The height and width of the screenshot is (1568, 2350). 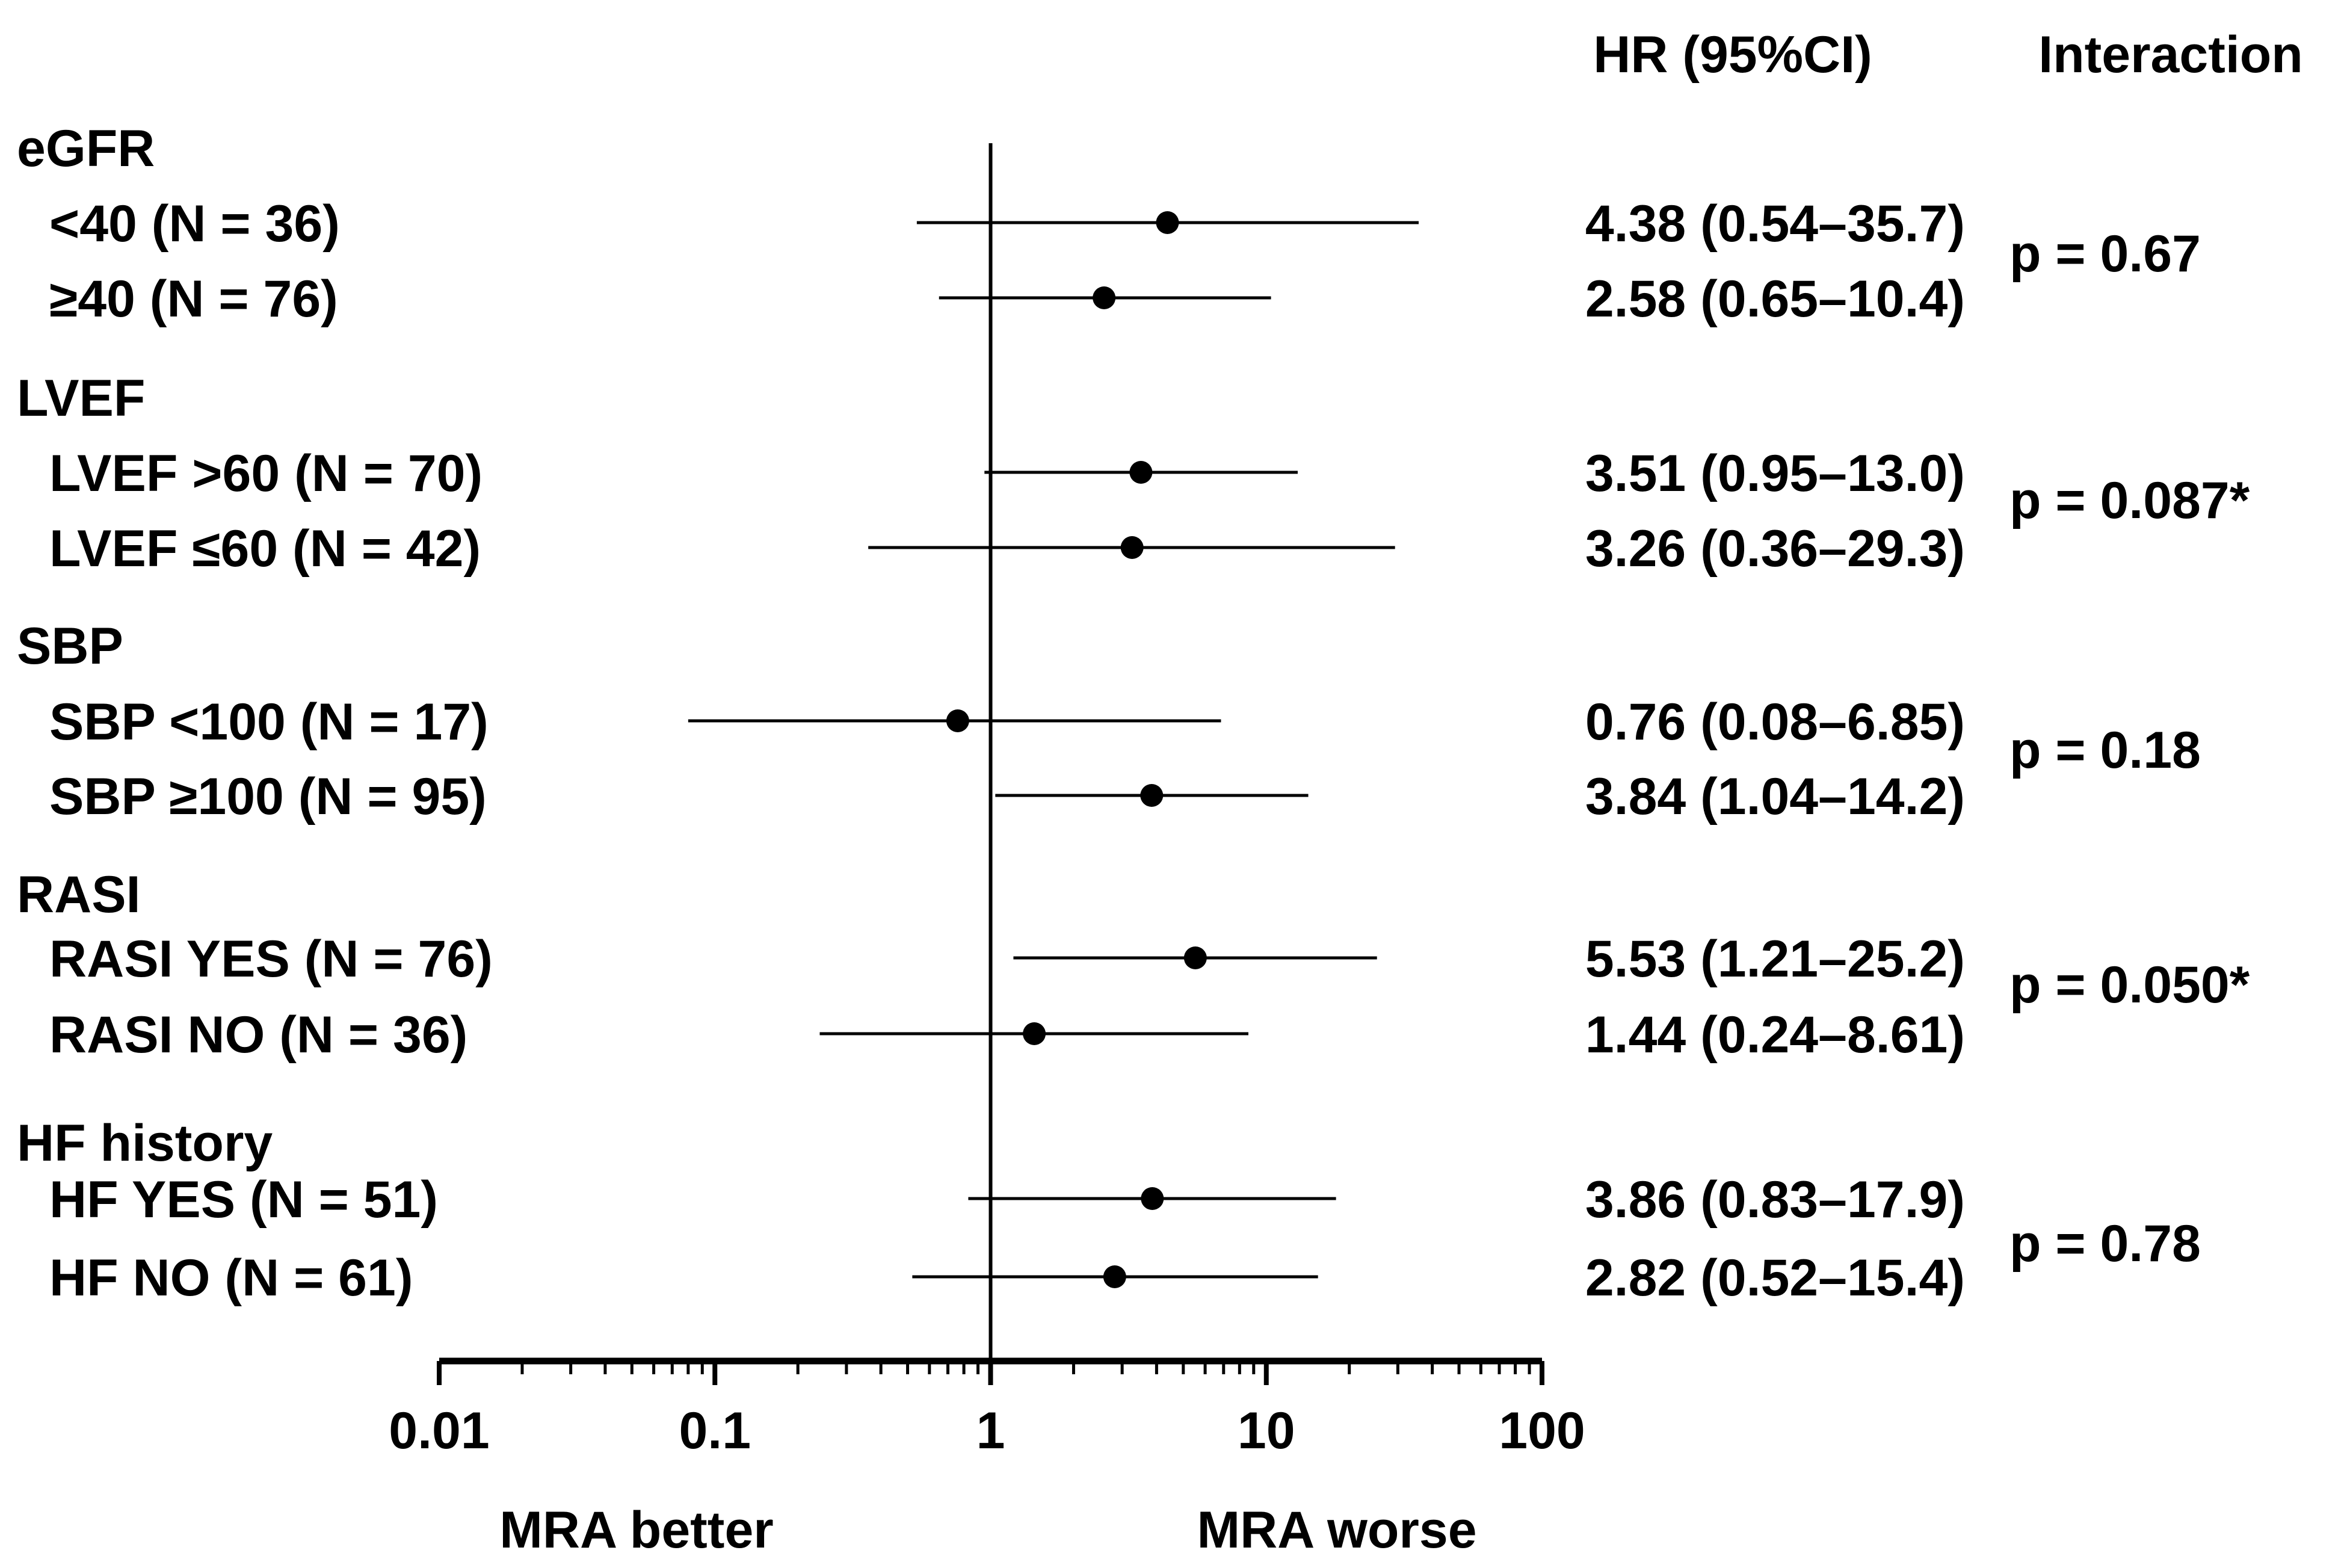 What do you see at coordinates (268, 797) in the screenshot?
I see `subgroup-label: SBP ≥100 (N = 95)` at bounding box center [268, 797].